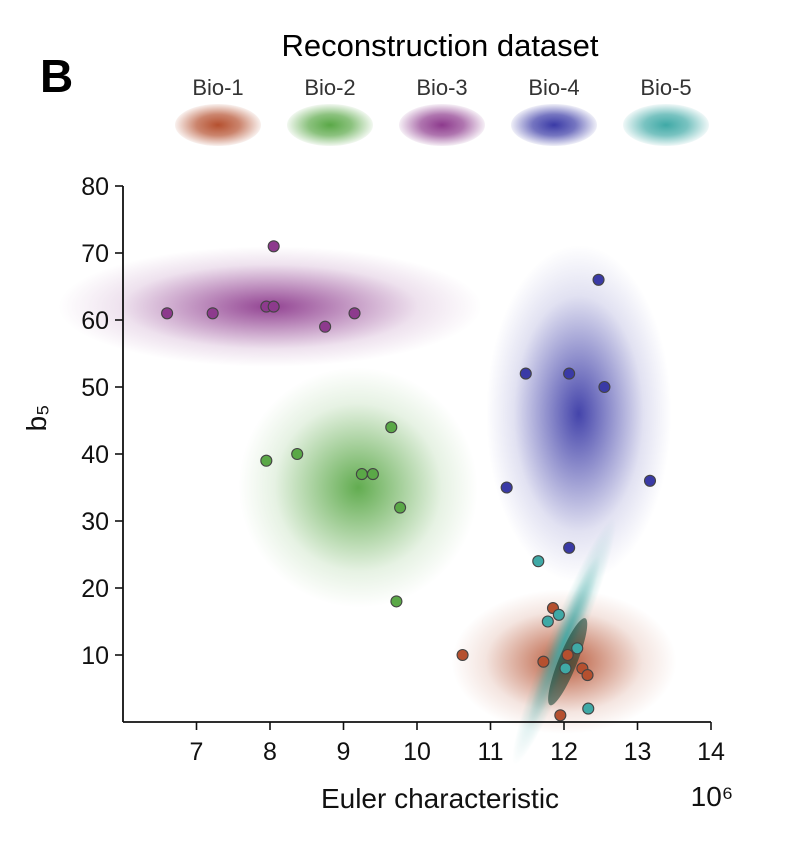 The image size is (787, 861). I want to click on y-tick-label: 30, so click(95, 522).